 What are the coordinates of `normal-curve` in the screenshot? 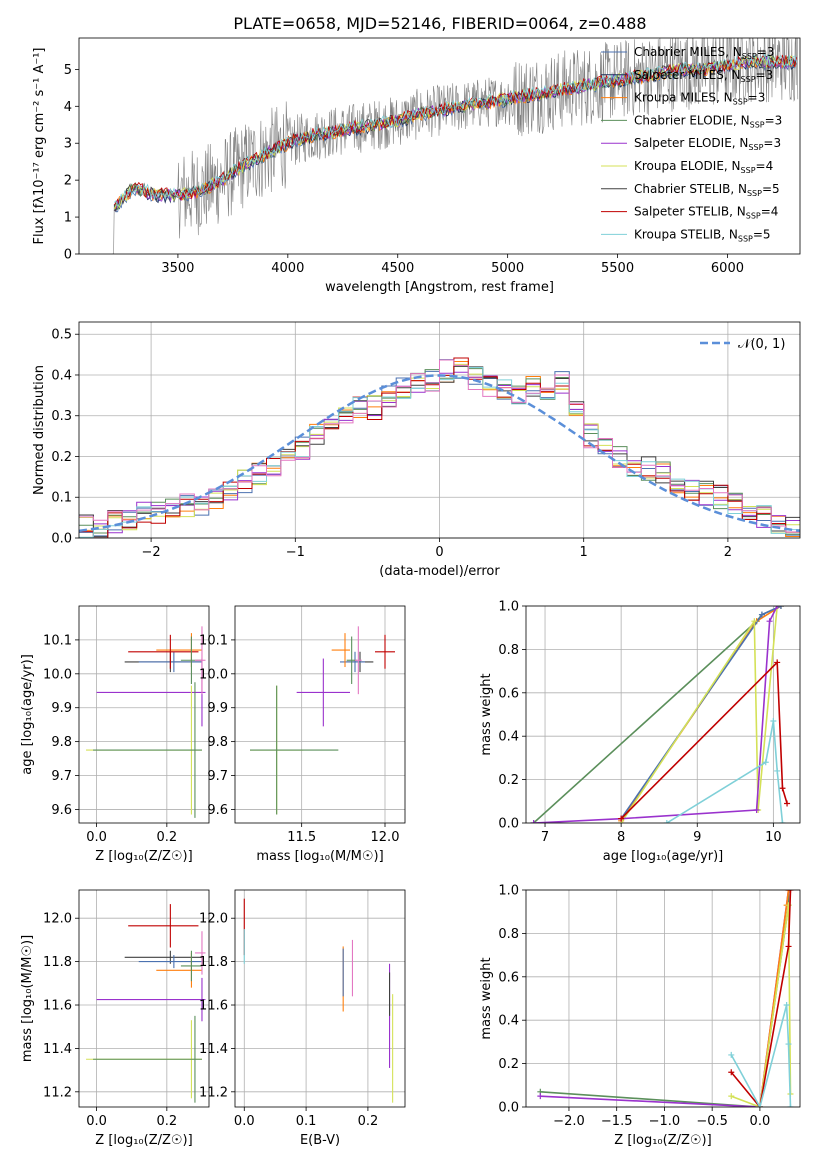 It's located at (439, 453).